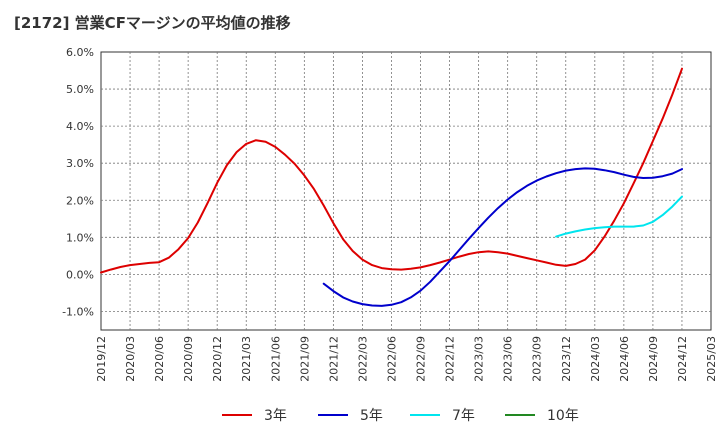 Image resolution: width=720 pixels, height=444 pixels. Describe the element at coordinates (595, 359) in the screenshot. I see `x-tick-label: 2024/03` at that location.